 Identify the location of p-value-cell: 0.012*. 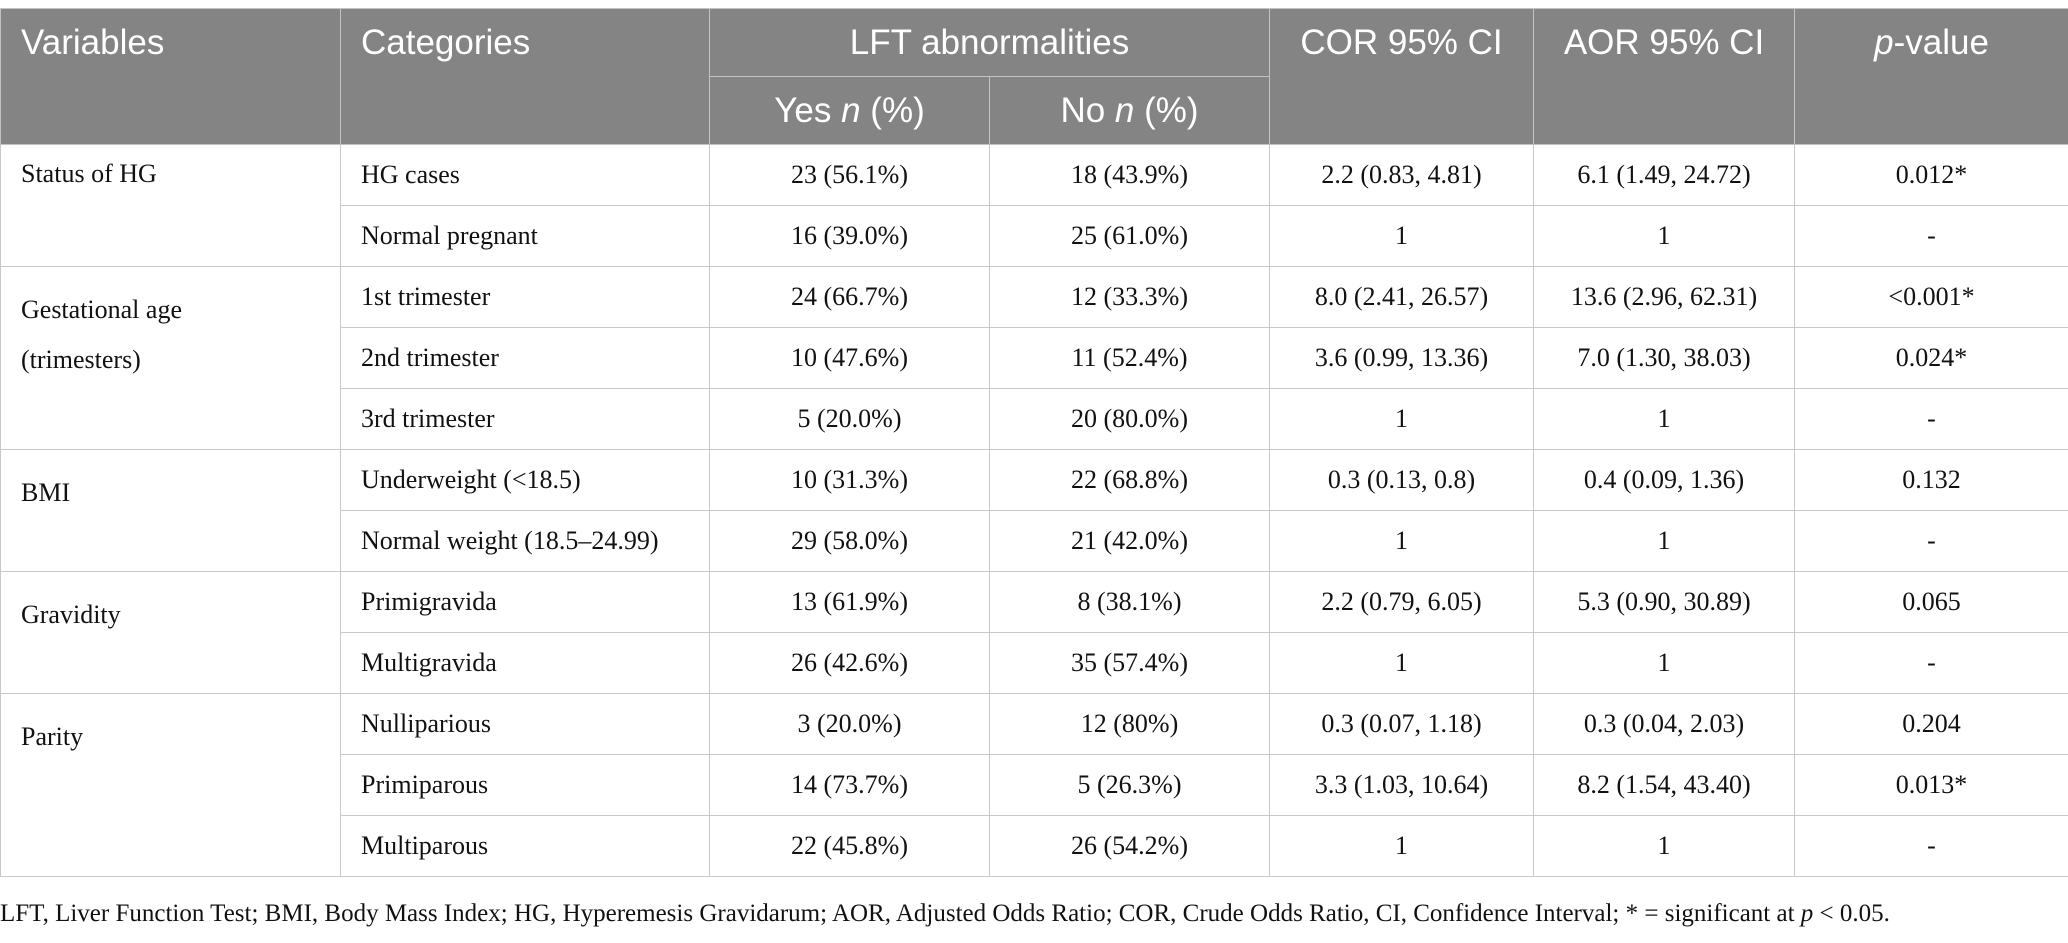
(1931, 175).